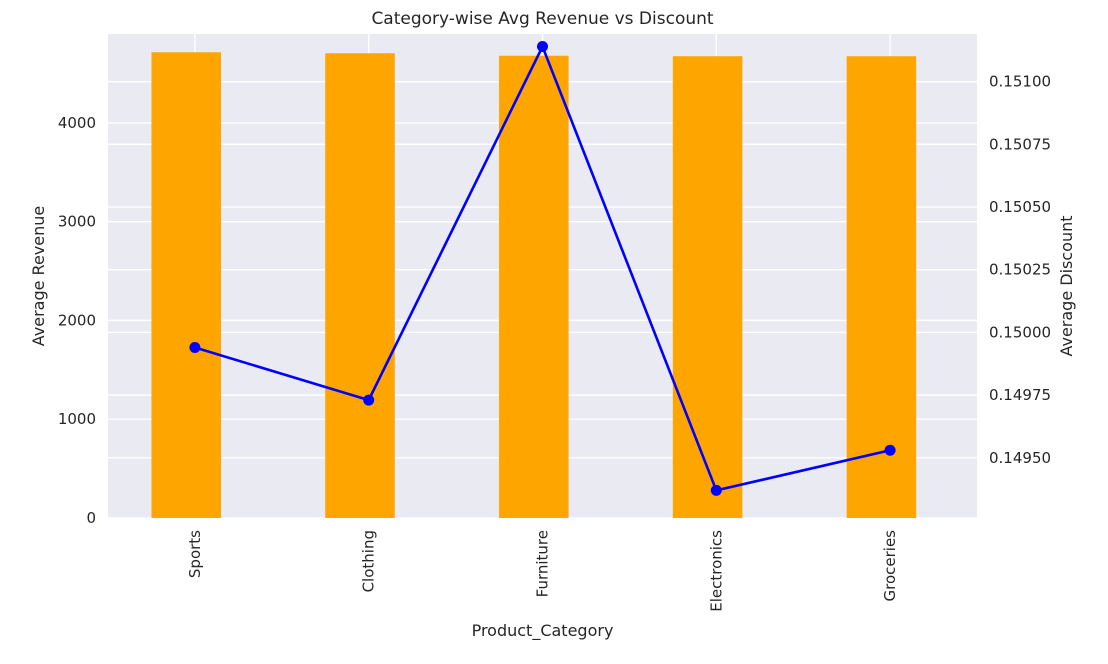 Image resolution: width=1108 pixels, height=664 pixels. What do you see at coordinates (543, 631) in the screenshot?
I see `x-axis-label: Product_Category` at bounding box center [543, 631].